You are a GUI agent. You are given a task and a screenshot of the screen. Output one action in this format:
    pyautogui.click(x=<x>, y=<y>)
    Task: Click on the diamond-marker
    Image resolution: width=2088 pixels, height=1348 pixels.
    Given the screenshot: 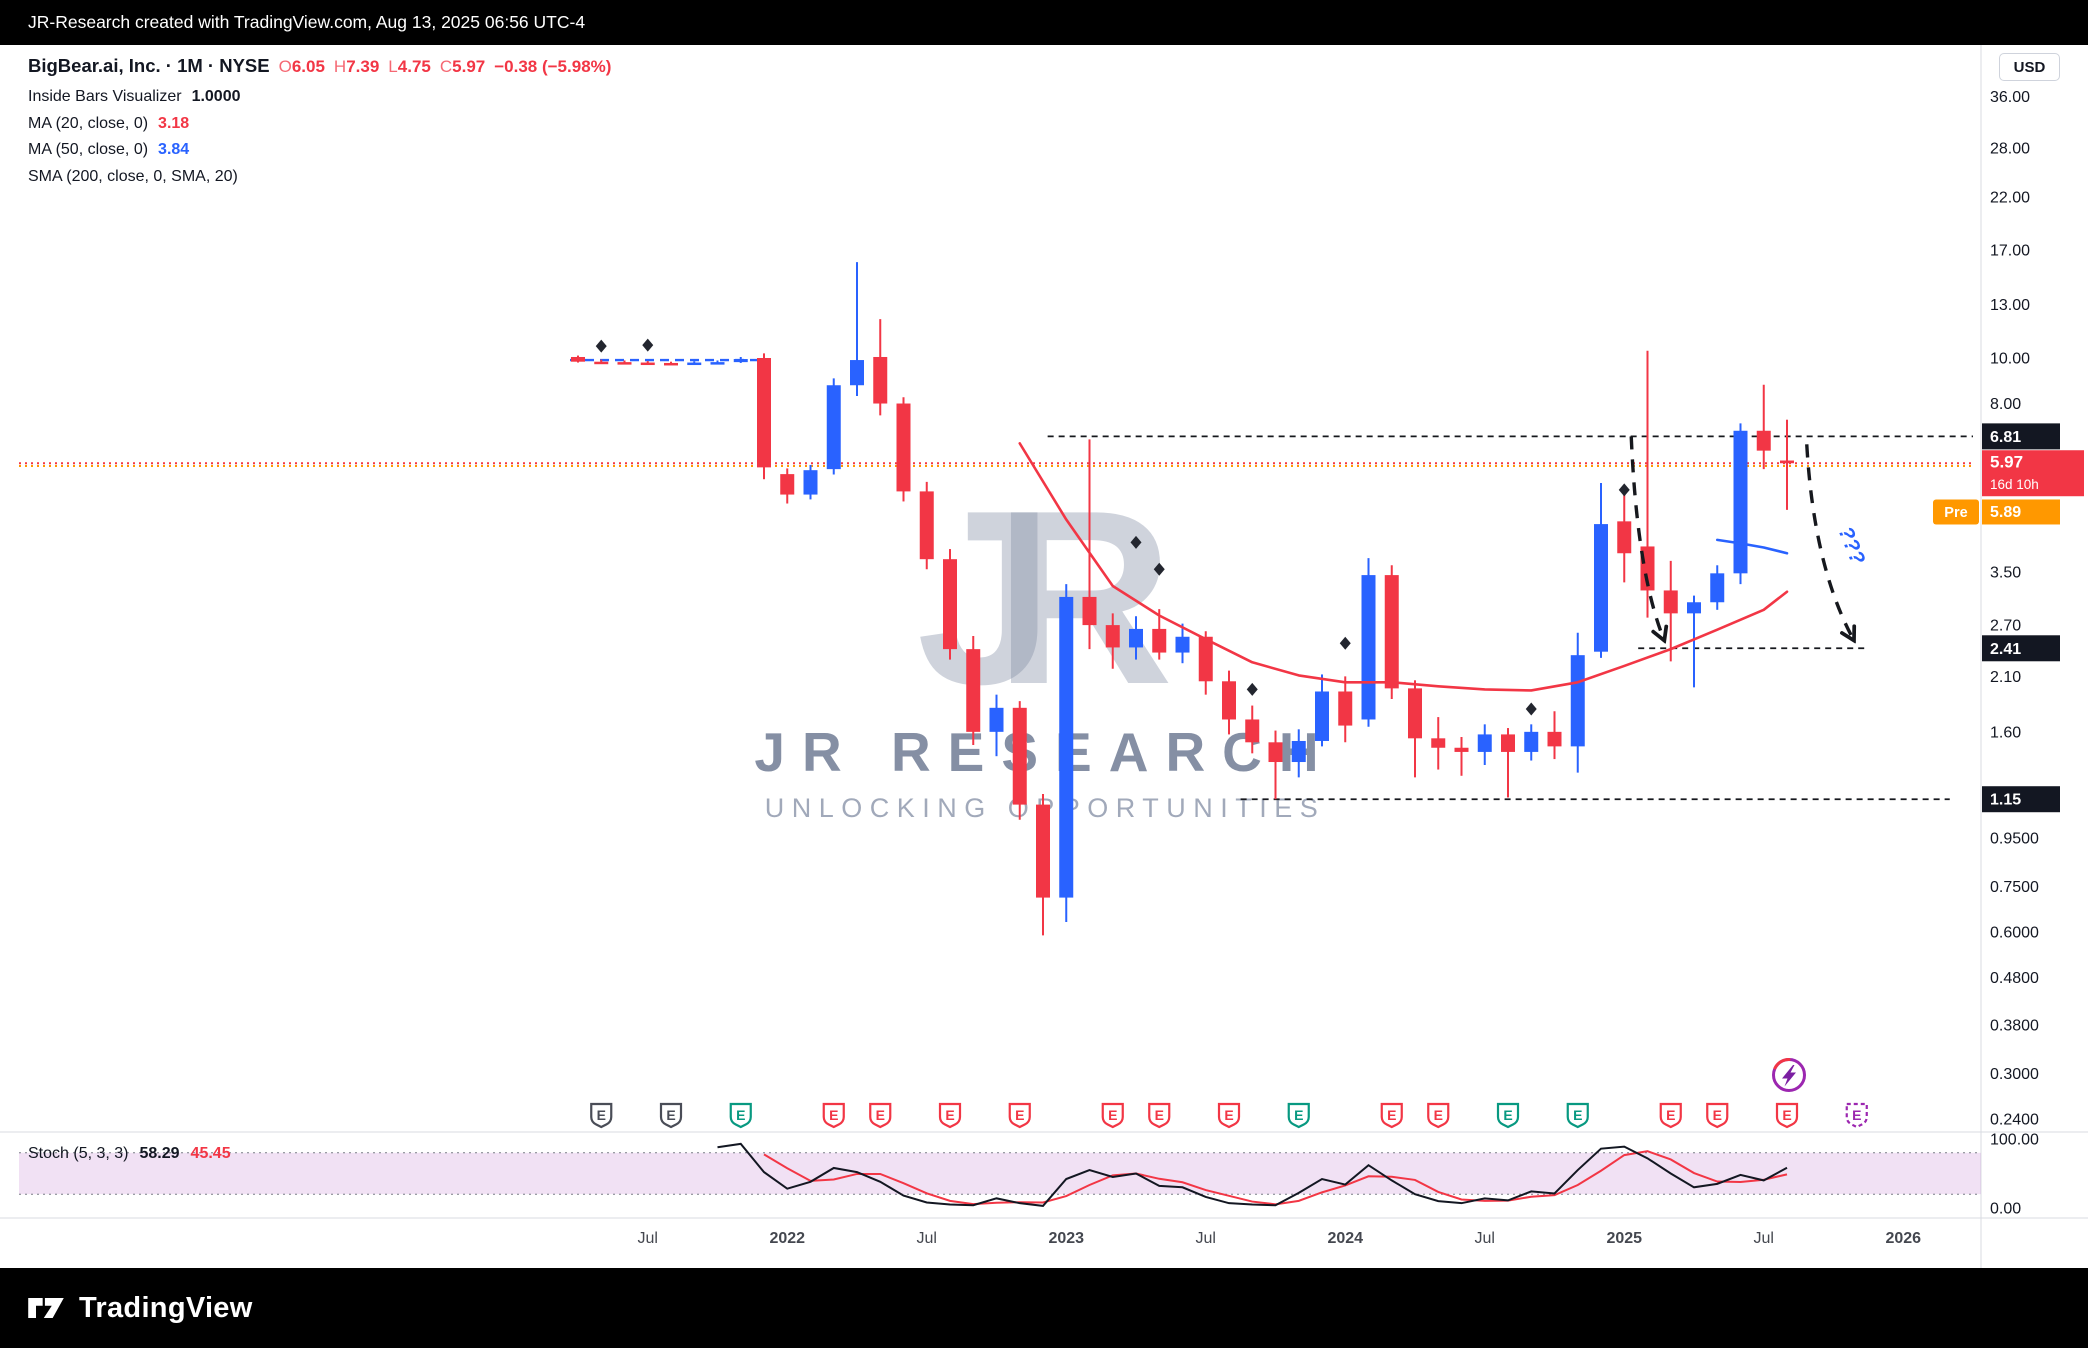 What is the action you would take?
    pyautogui.click(x=1159, y=569)
    